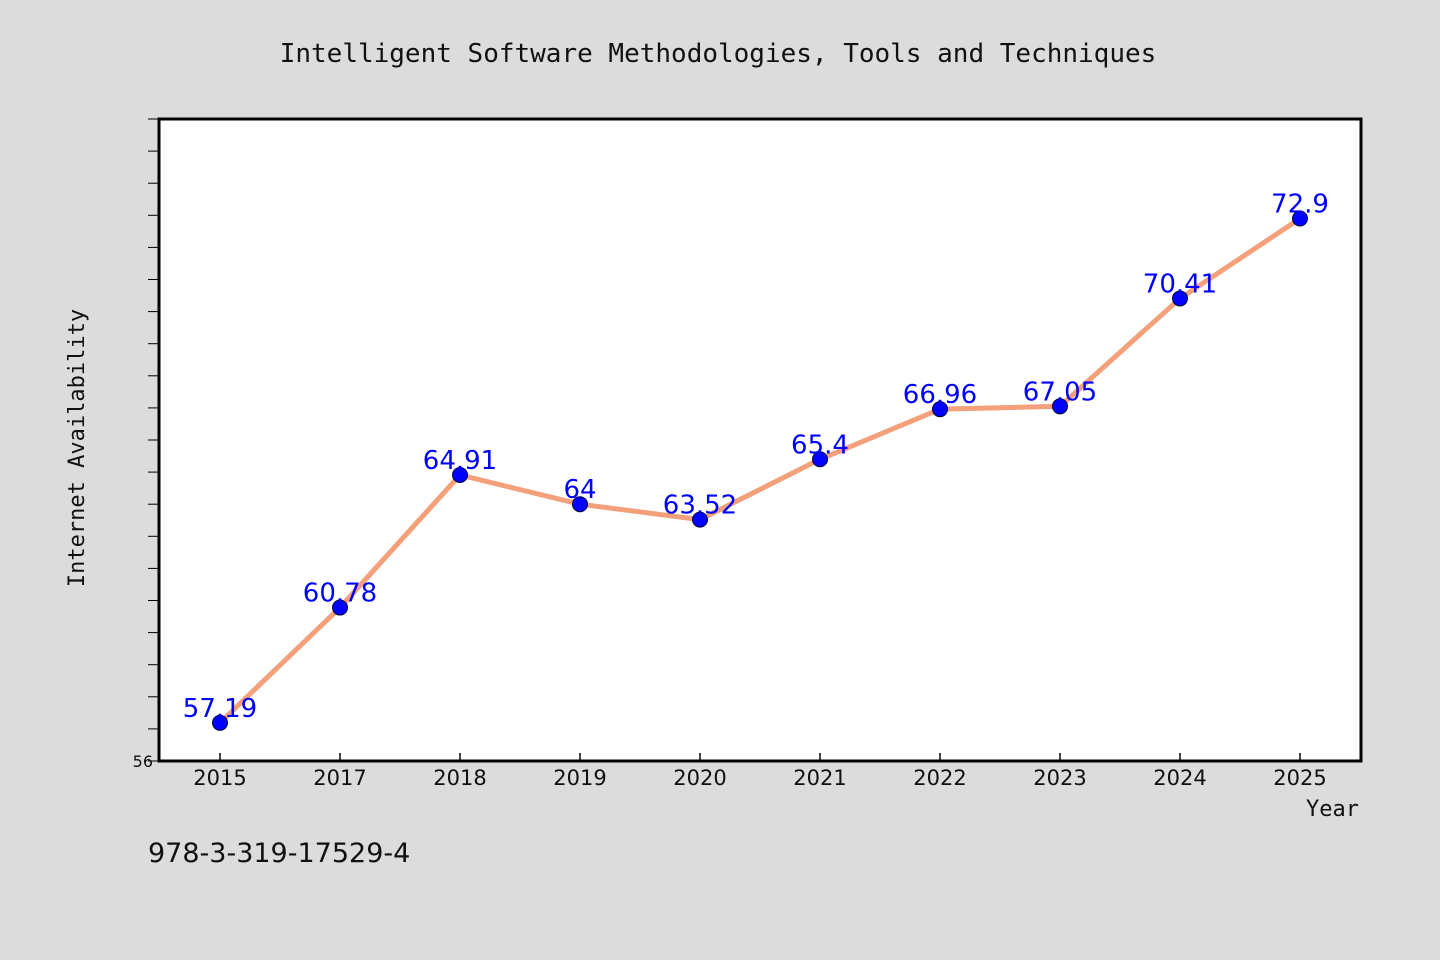  What do you see at coordinates (700, 506) in the screenshot?
I see `data-label: 63.52` at bounding box center [700, 506].